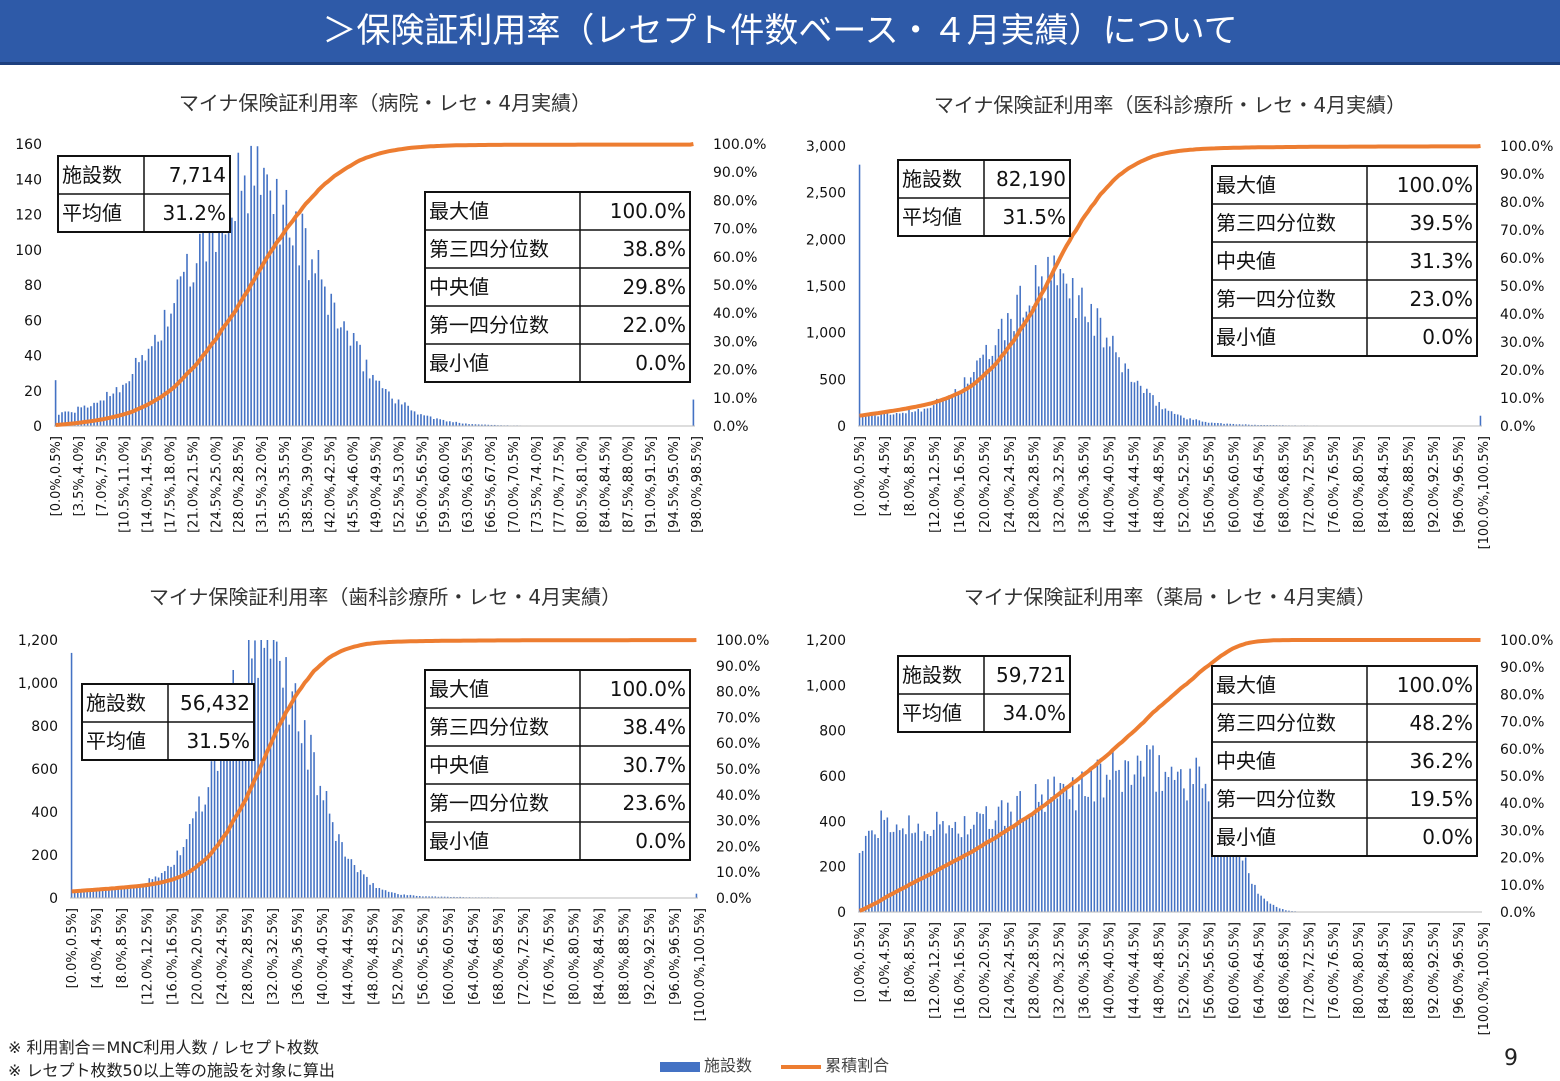  I want to click on stats-left-label: 施設数, so click(92, 175).